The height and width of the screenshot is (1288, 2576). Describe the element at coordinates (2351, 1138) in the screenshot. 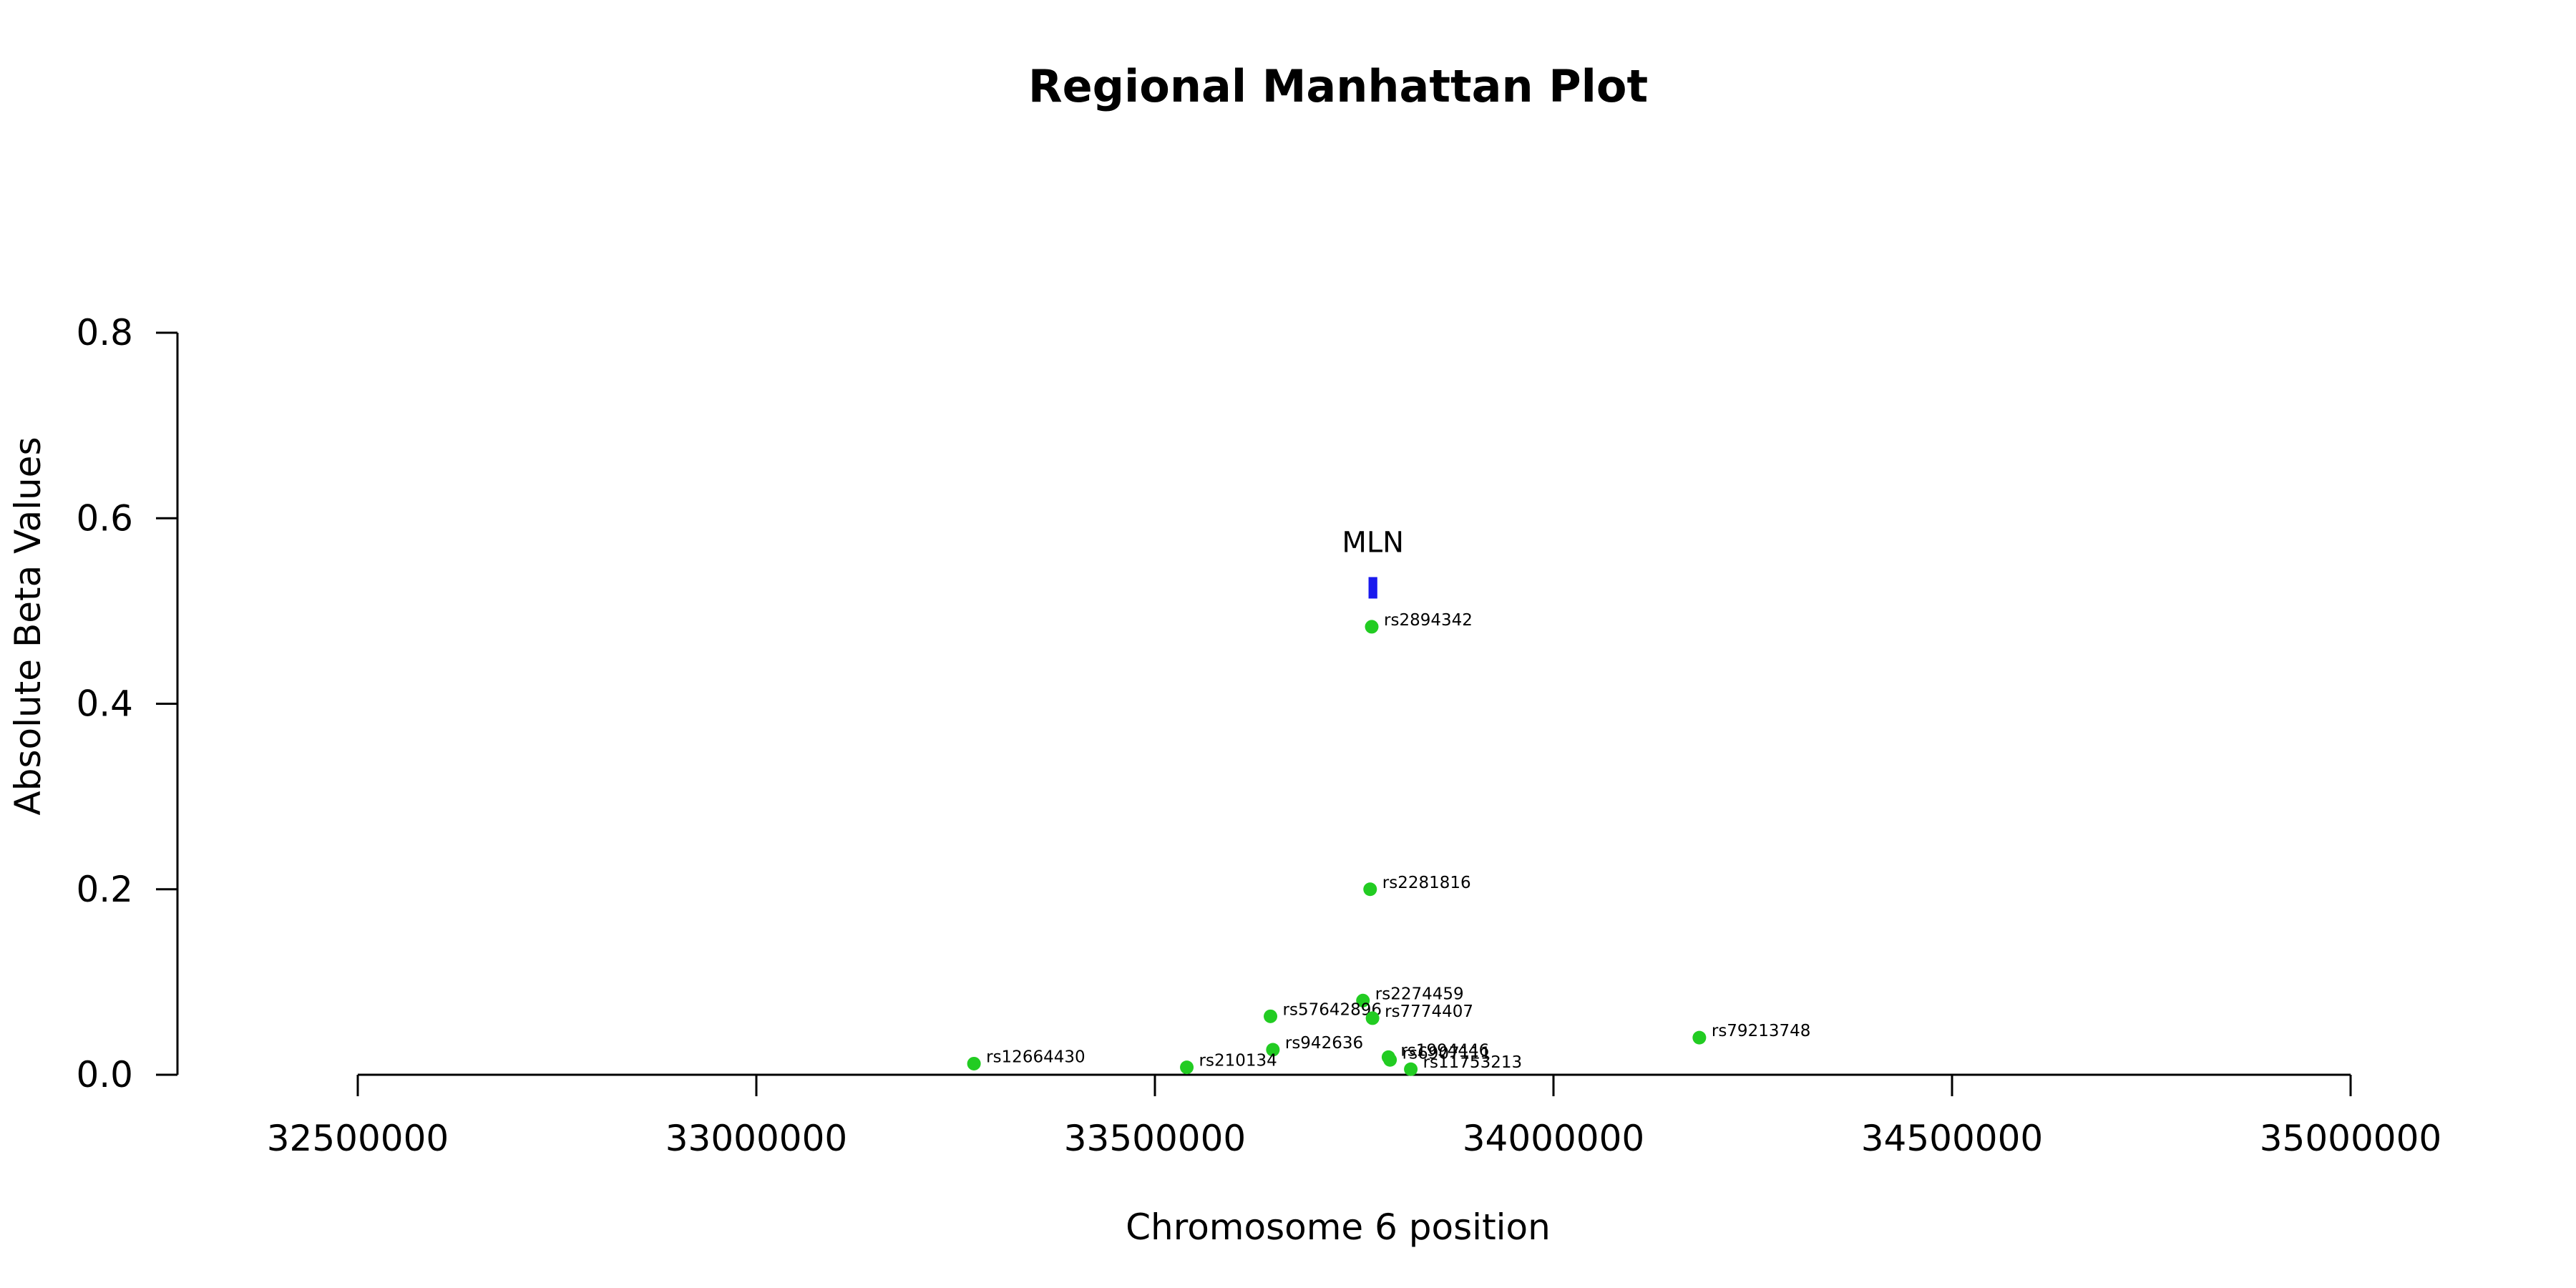

I see `x-tick-label: 35000000` at that location.